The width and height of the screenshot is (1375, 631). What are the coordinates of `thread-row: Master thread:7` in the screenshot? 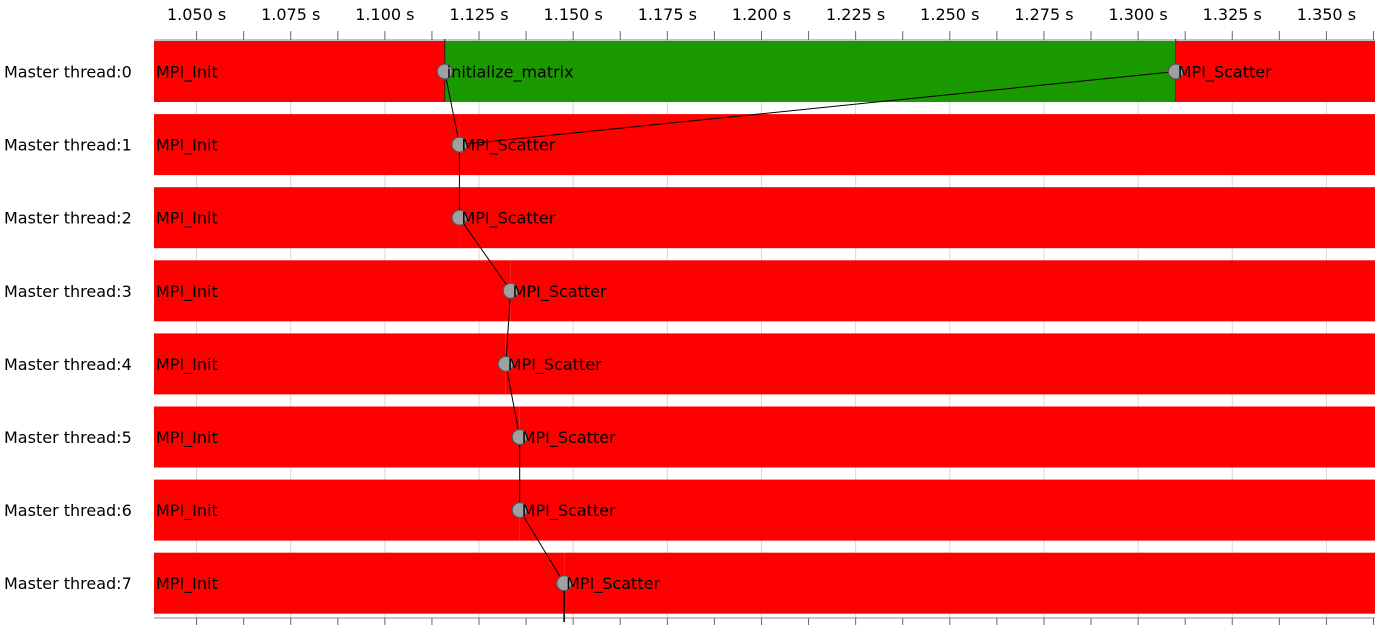 It's located at (689, 583).